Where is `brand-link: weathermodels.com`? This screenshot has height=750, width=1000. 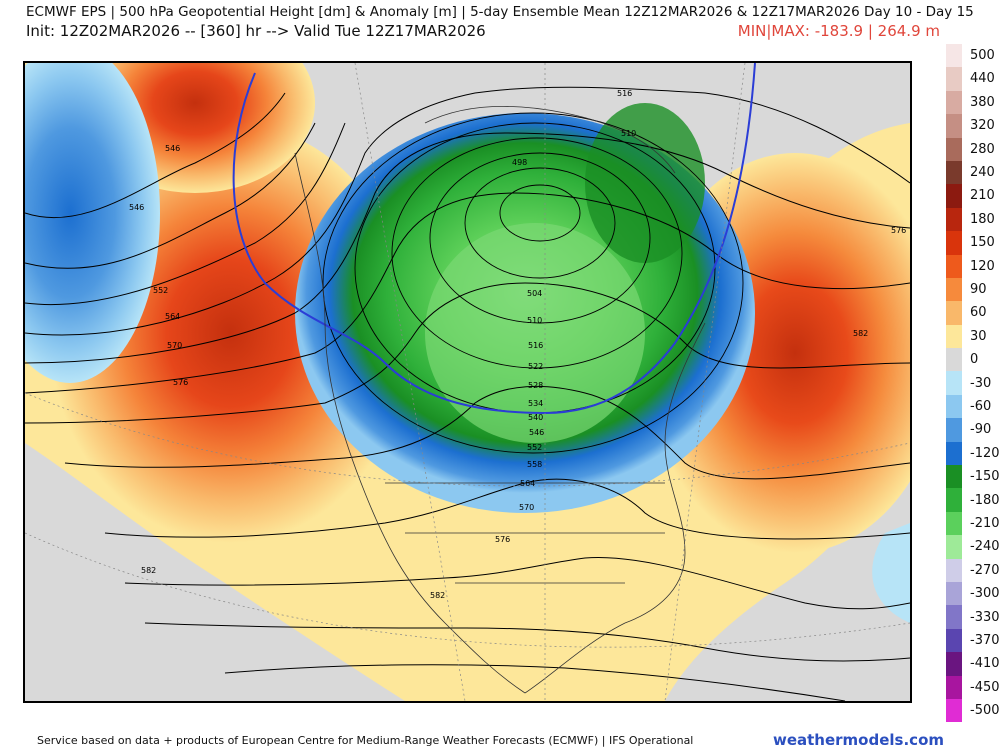 brand-link: weathermodels.com is located at coordinates (858, 740).